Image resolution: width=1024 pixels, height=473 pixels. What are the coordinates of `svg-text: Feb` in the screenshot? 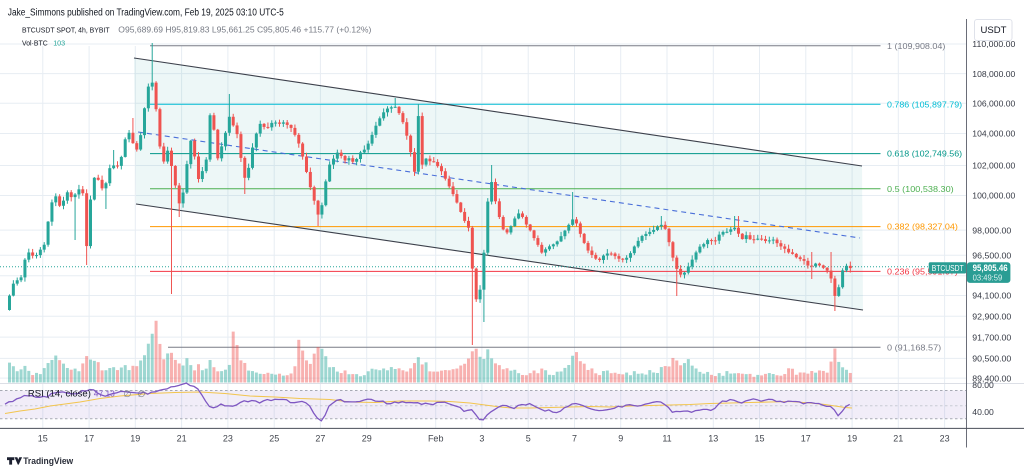 It's located at (436, 438).